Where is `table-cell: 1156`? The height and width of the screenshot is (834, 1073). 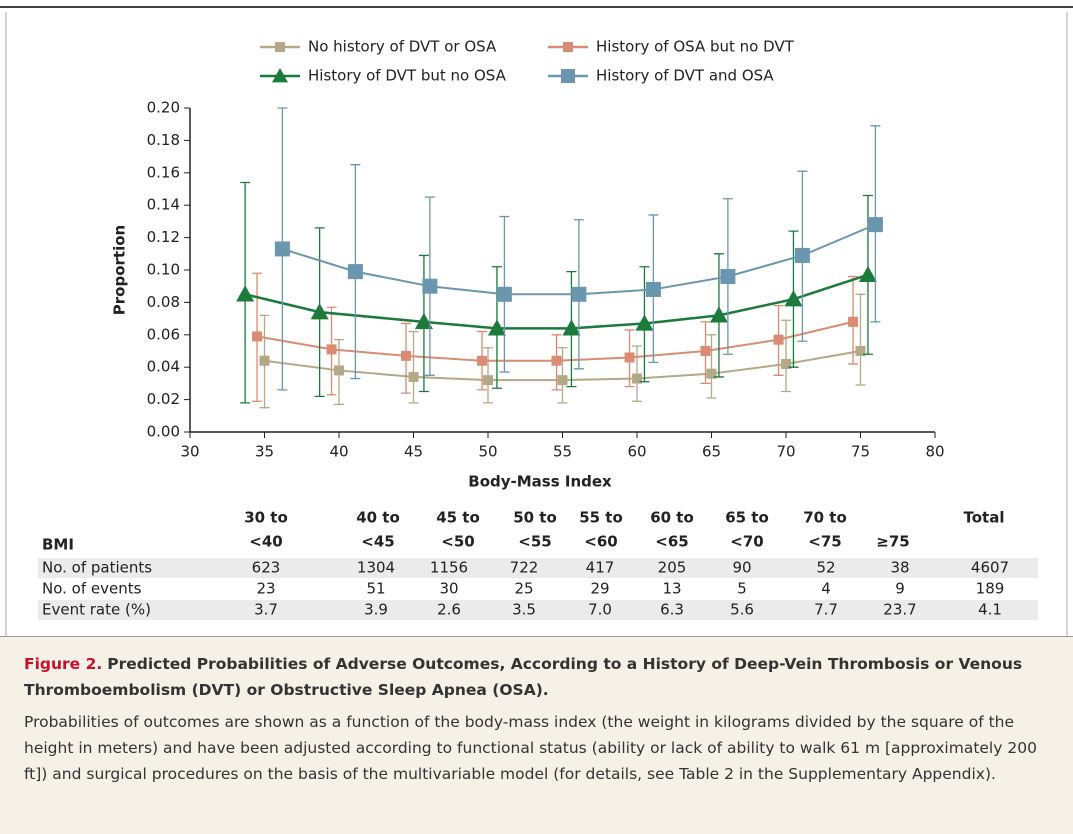 table-cell: 1156 is located at coordinates (449, 568).